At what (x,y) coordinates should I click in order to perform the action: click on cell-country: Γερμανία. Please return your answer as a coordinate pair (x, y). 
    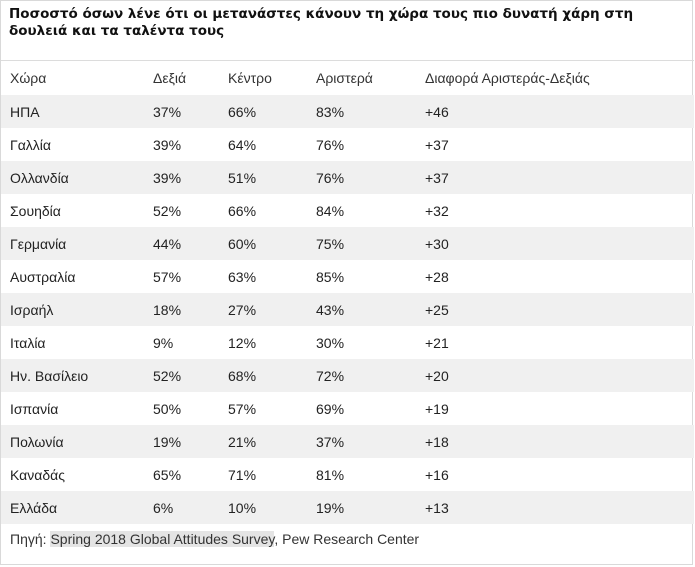
    Looking at the image, I should click on (77, 243).